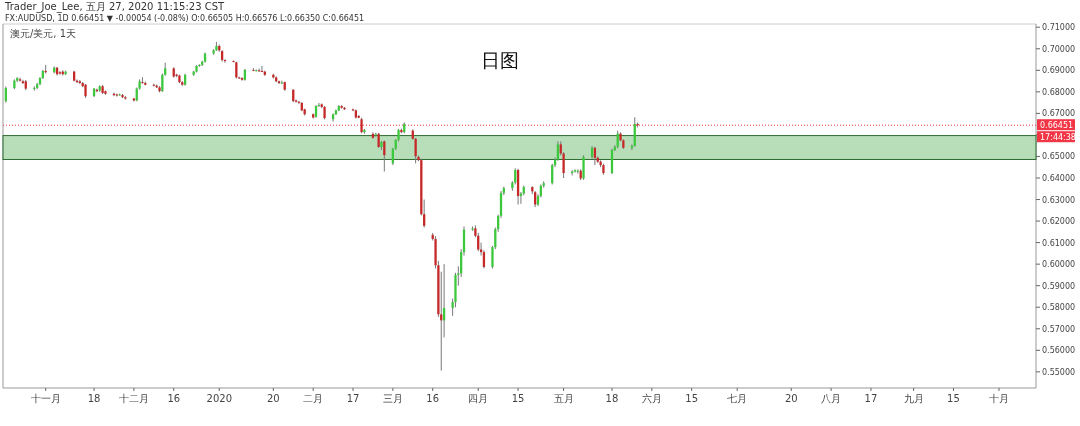 The image size is (1080, 426). Describe the element at coordinates (913, 398) in the screenshot. I see `x-tick-label: 九月` at that location.